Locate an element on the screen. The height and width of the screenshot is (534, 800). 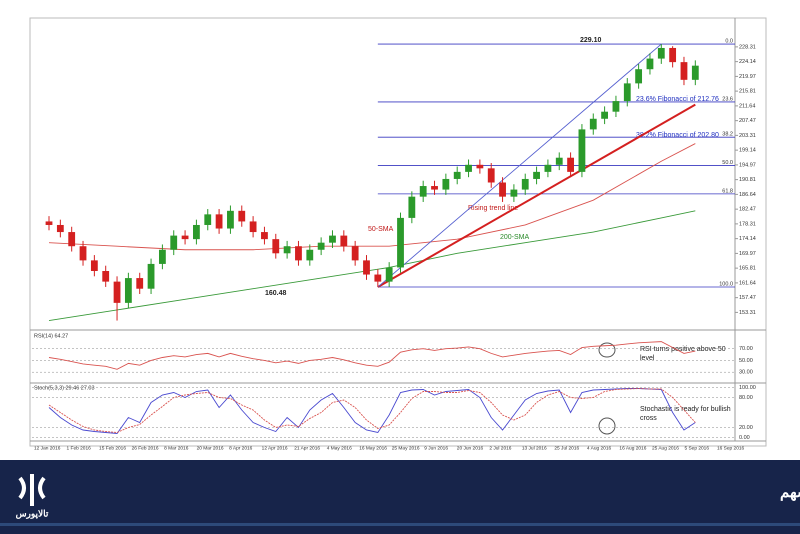
x-tick-label: 1 Feb 2016 is located at coordinates (79, 448).